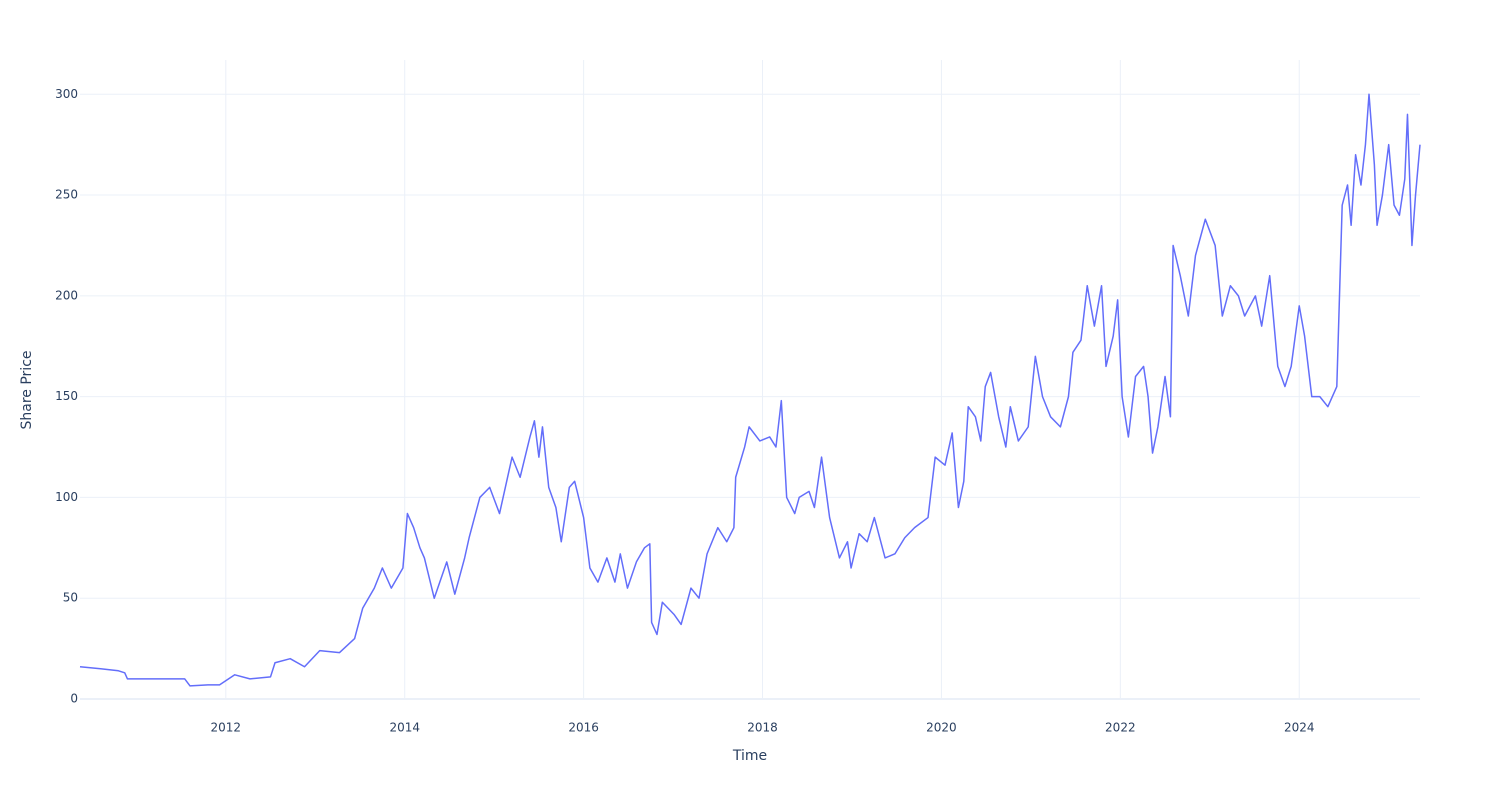  What do you see at coordinates (749, 756) in the screenshot?
I see `x-axis-title: Time` at bounding box center [749, 756].